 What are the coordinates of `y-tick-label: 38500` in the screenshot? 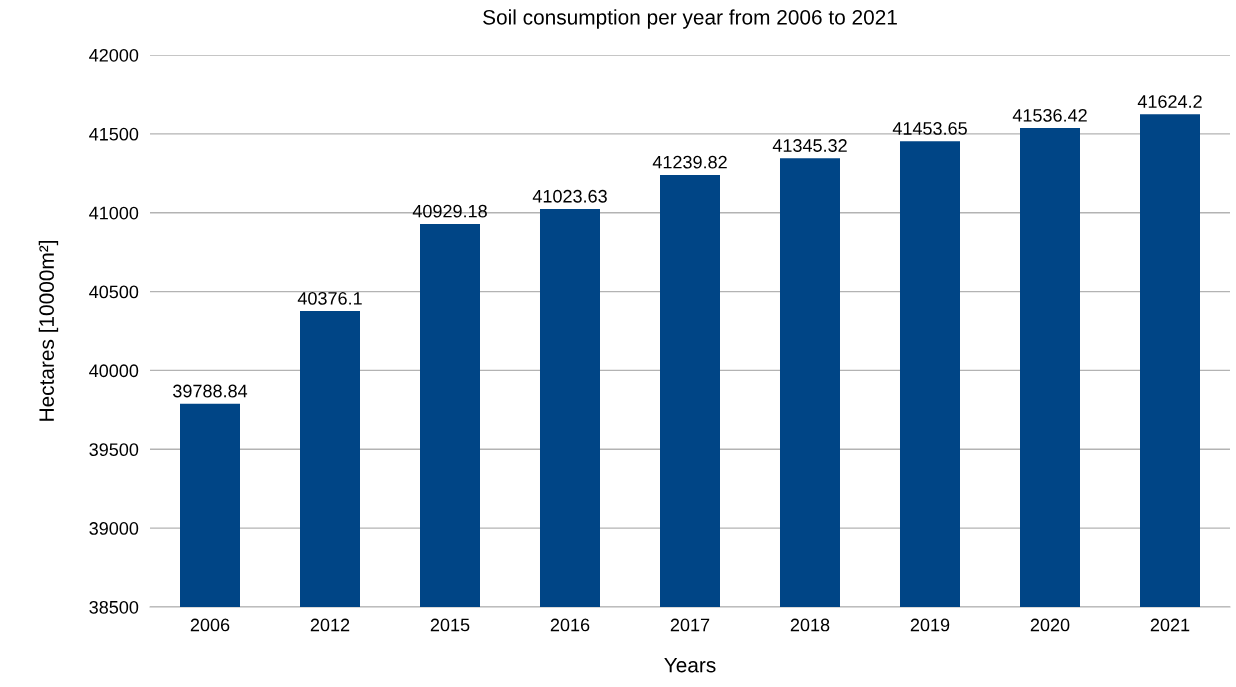 It's located at (114, 607).